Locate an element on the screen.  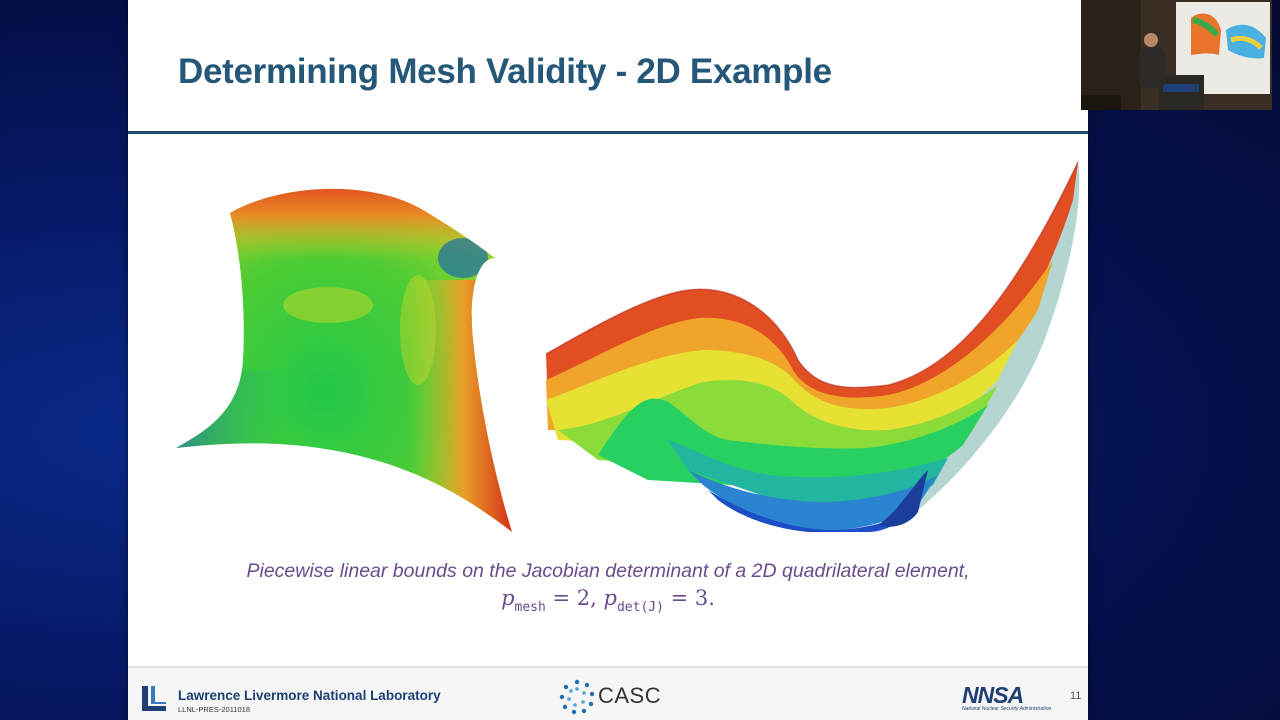
speaker-video-inset is located at coordinates (1176, 55).